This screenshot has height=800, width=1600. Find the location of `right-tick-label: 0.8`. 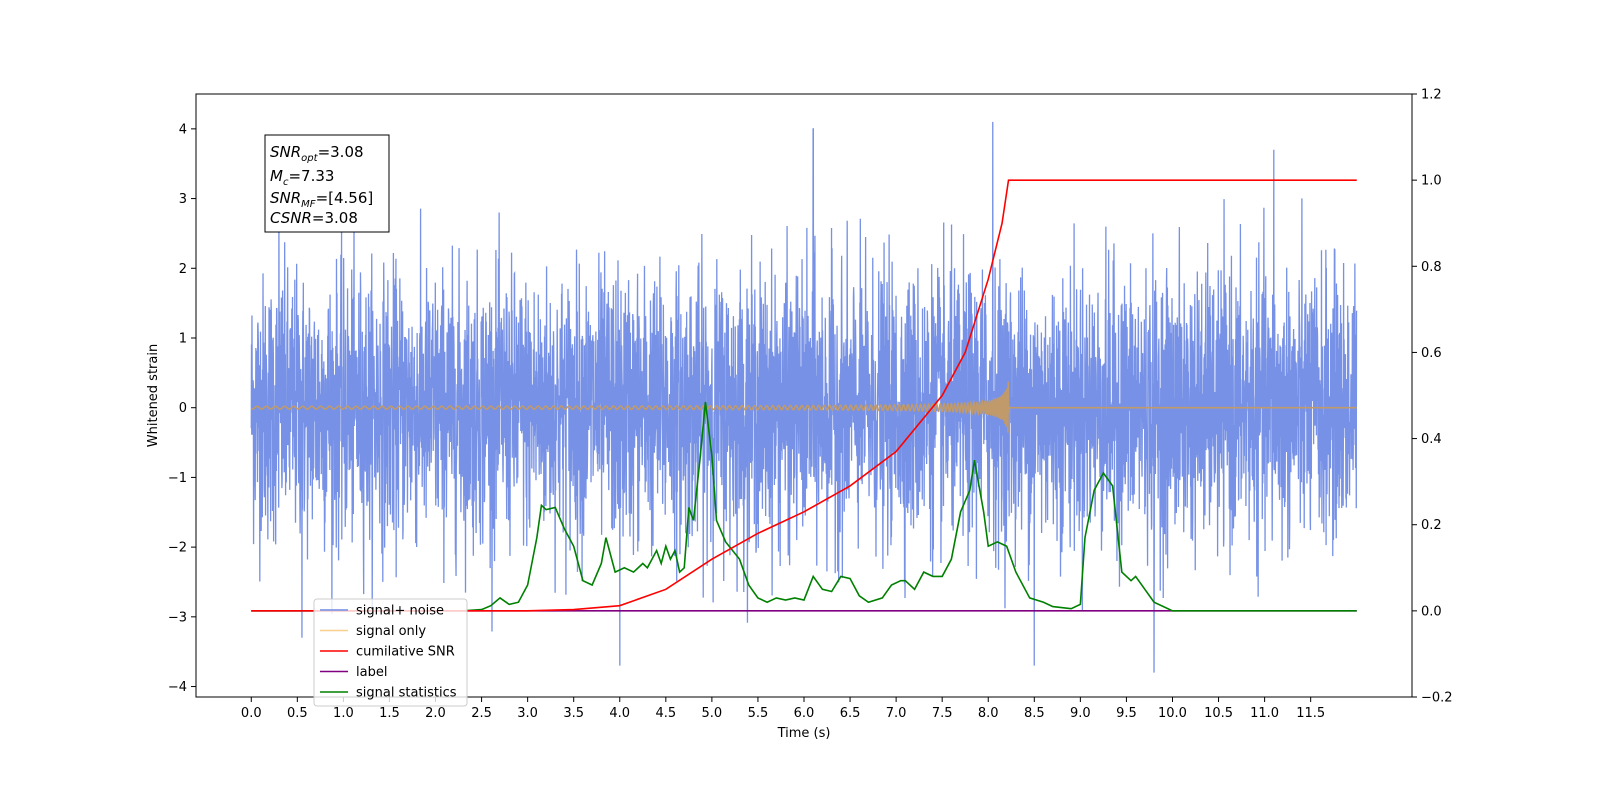

right-tick-label: 0.8 is located at coordinates (1431, 267).